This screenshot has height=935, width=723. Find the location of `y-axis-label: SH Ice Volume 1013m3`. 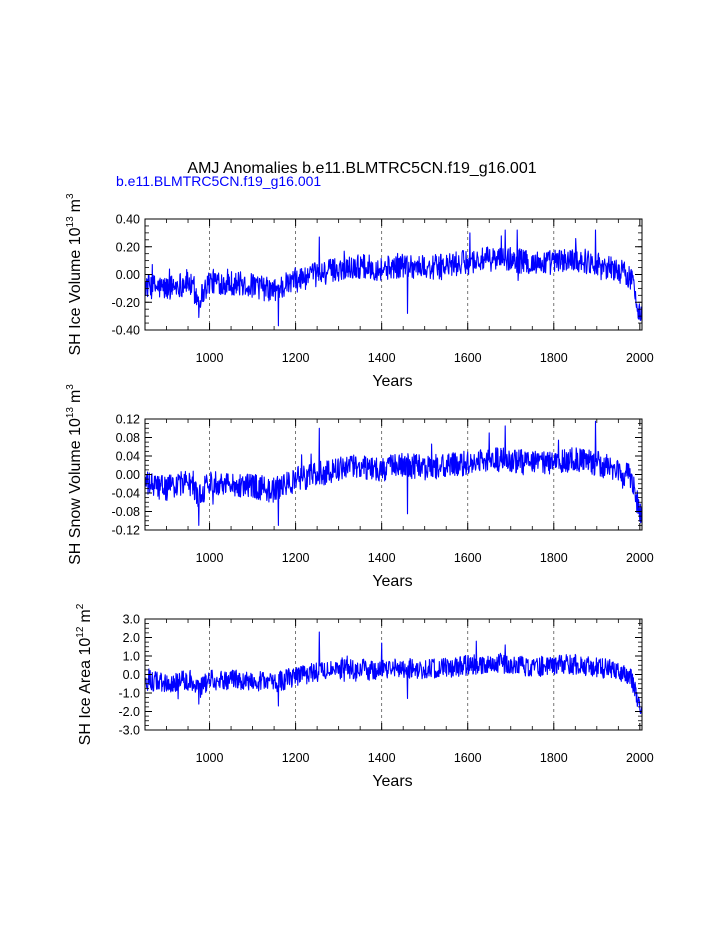

y-axis-label: SH Ice Volume 1013m3 is located at coordinates (74, 274).